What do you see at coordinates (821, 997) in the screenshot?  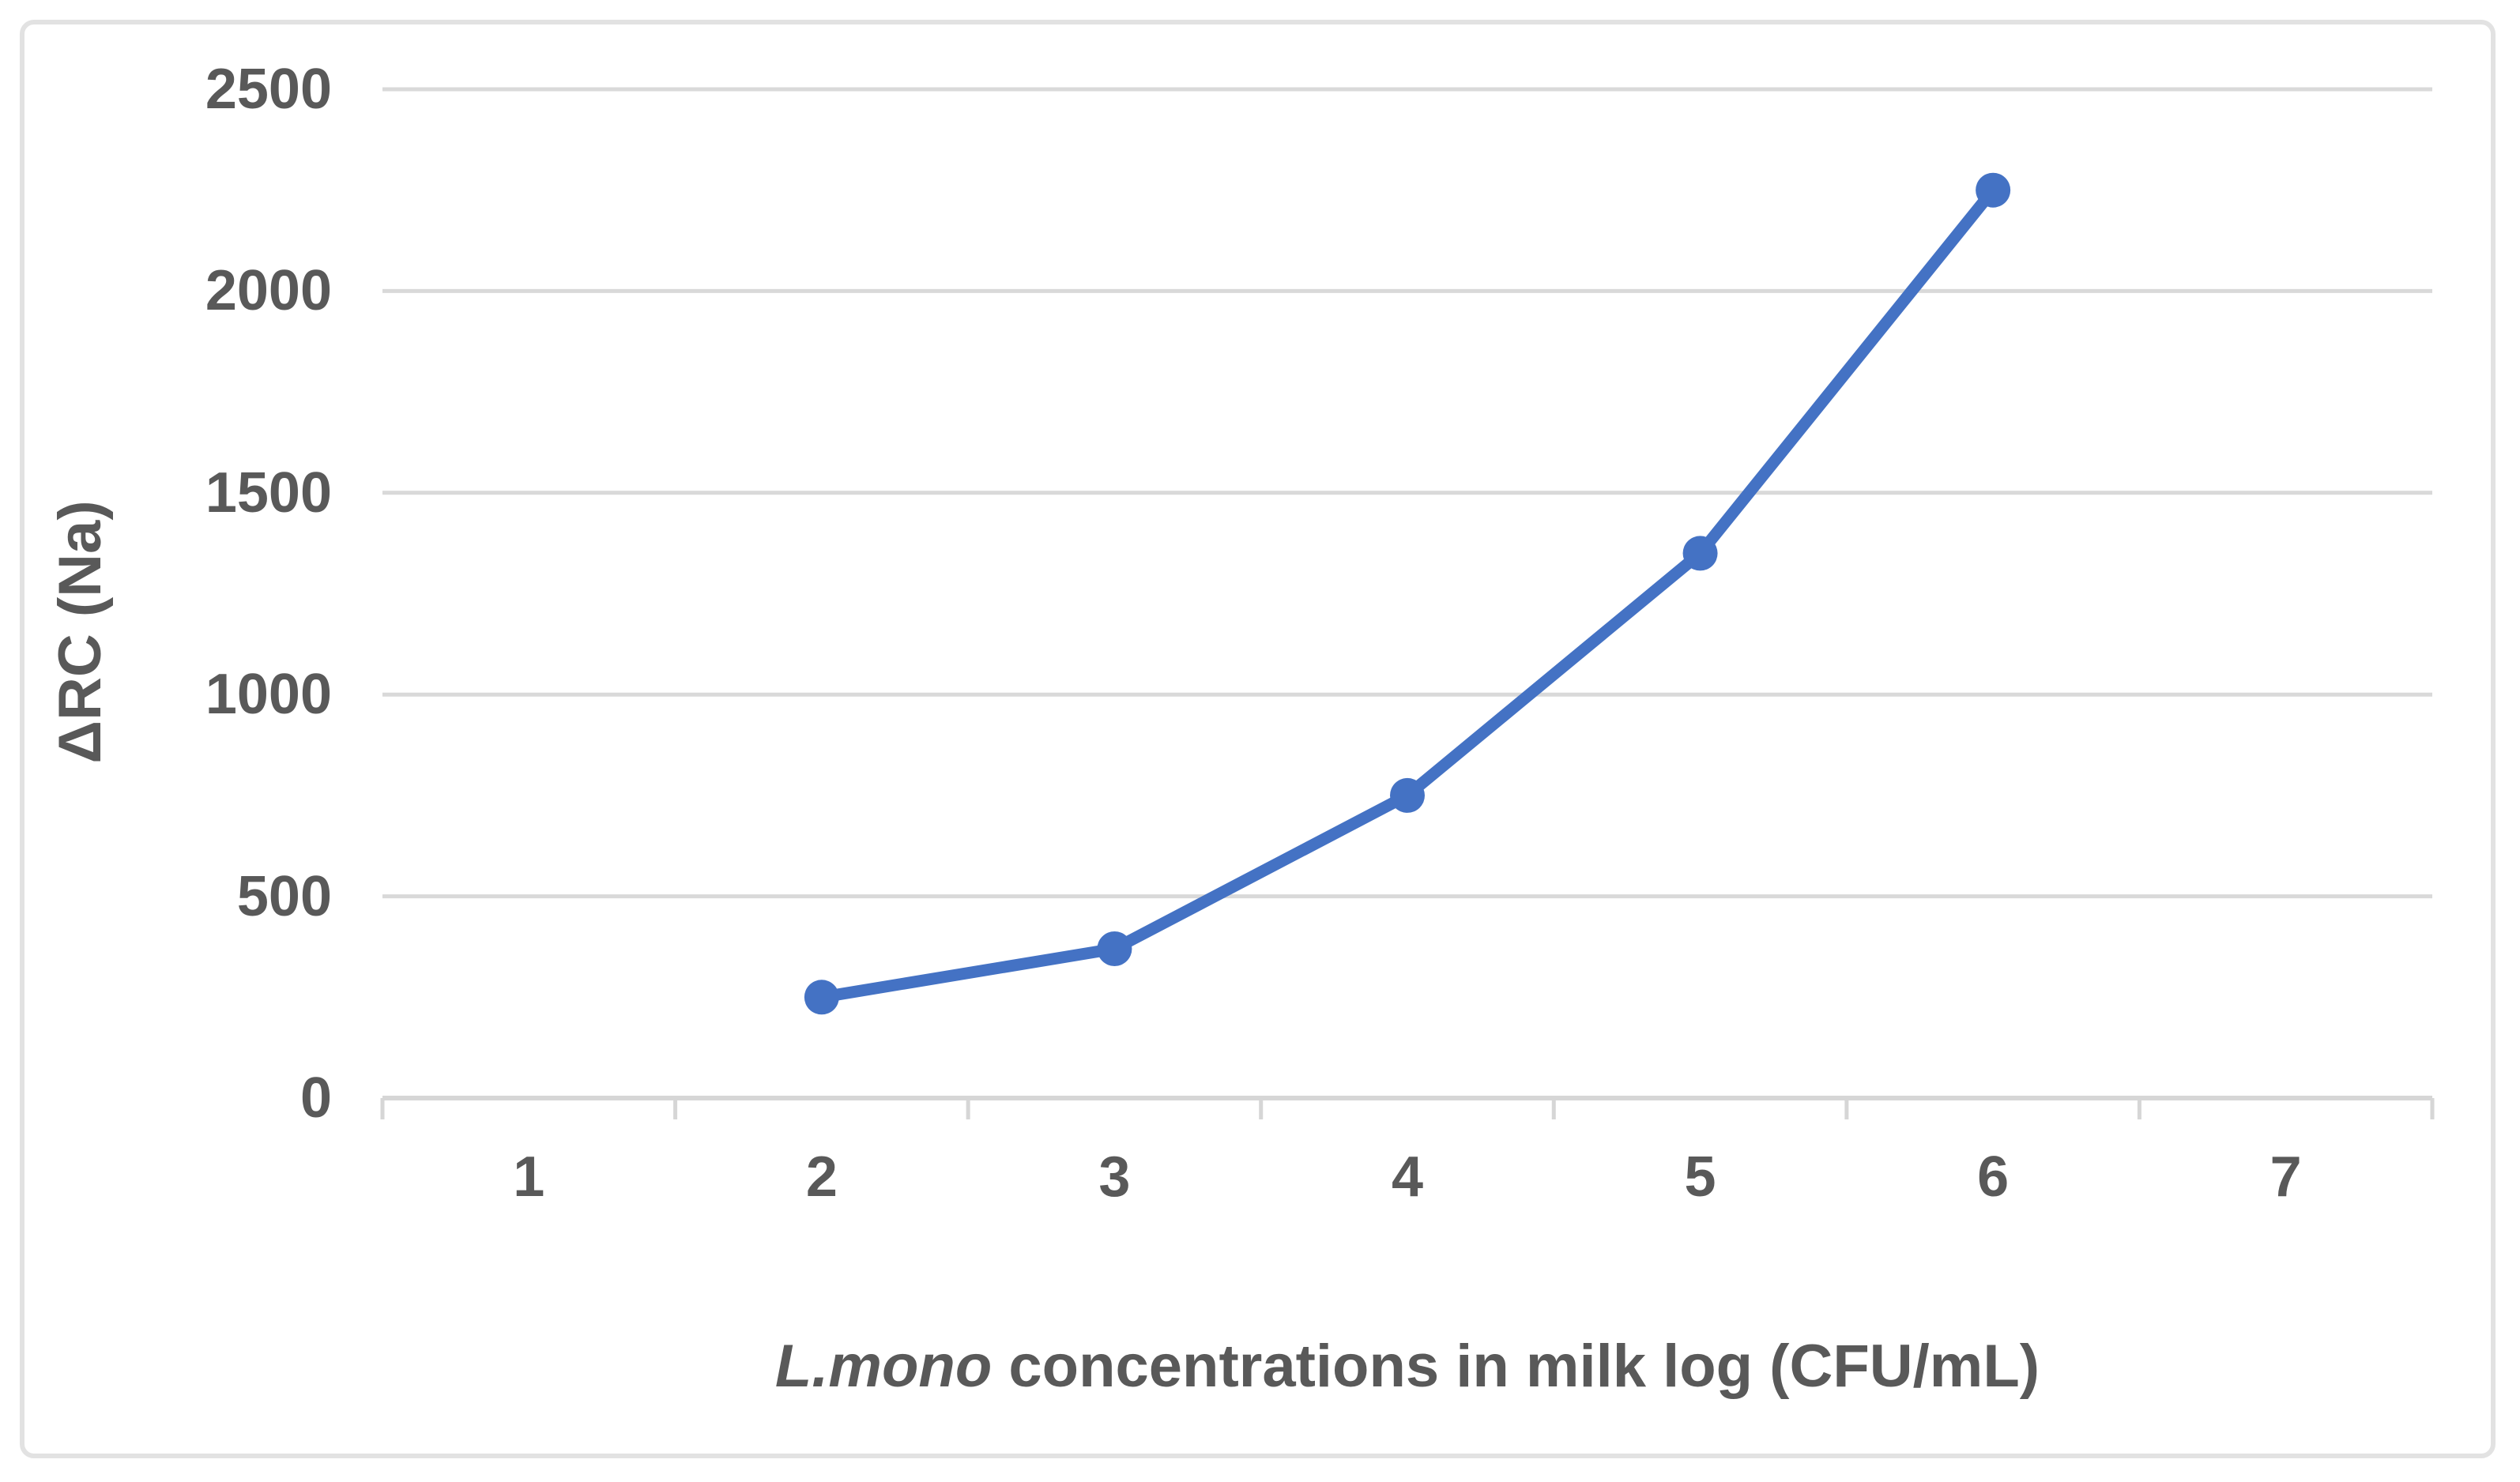 I see `data-point-marker-x2` at bounding box center [821, 997].